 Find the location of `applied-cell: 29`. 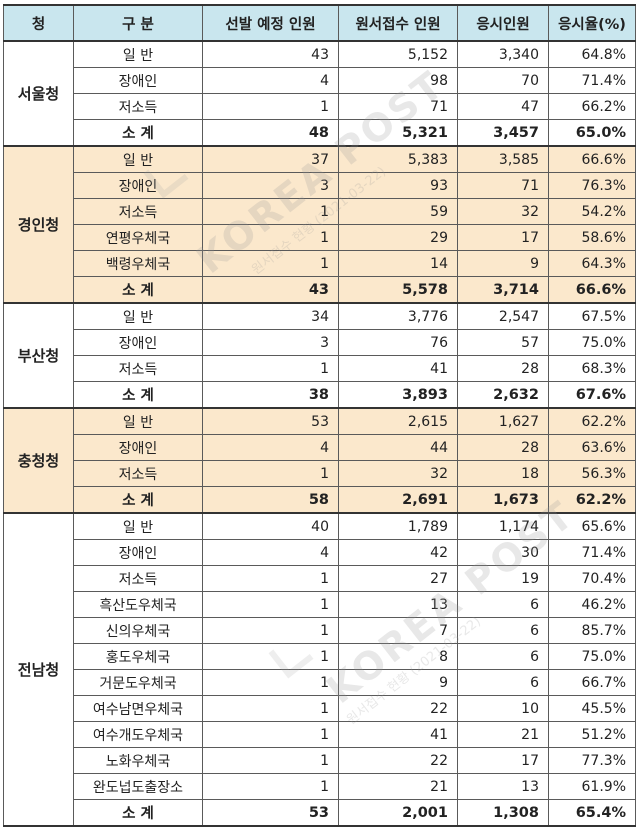

applied-cell: 29 is located at coordinates (398, 237).